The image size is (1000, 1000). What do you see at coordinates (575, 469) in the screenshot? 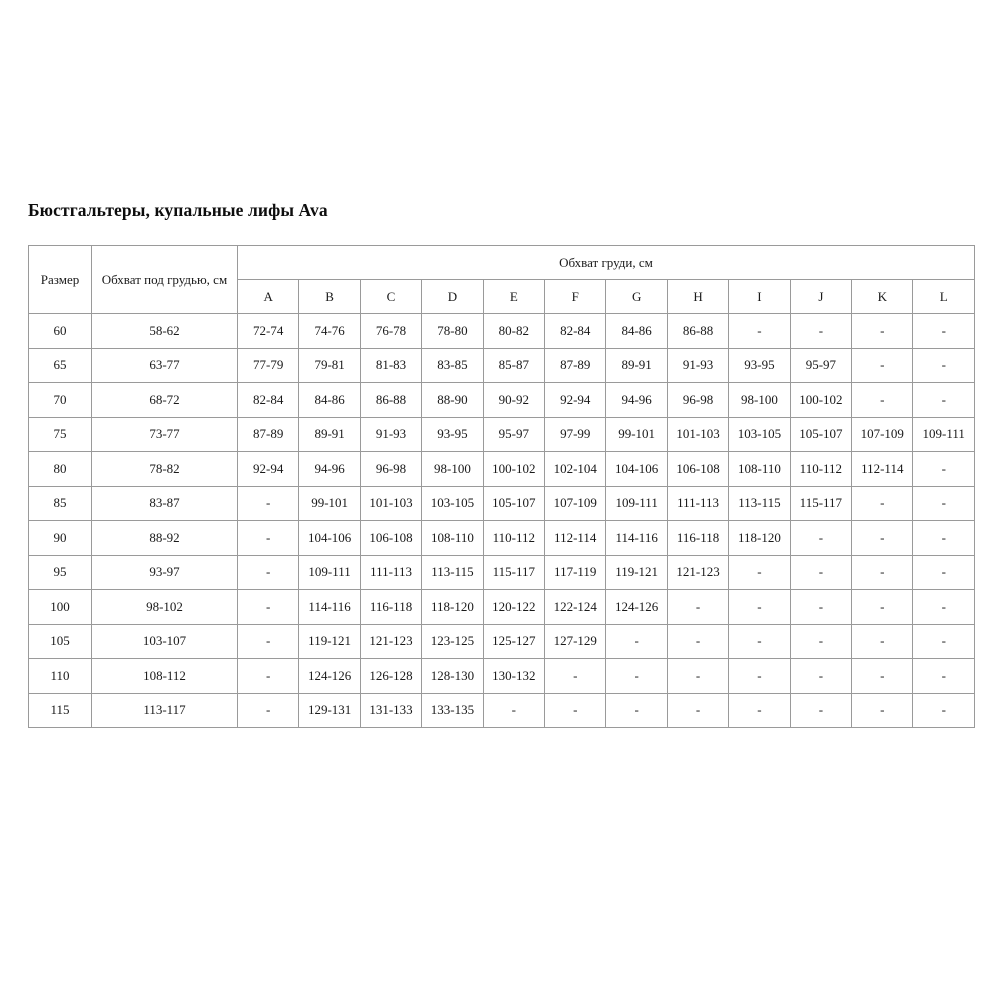
I see `cell-bust-f: 102-104` at bounding box center [575, 469].